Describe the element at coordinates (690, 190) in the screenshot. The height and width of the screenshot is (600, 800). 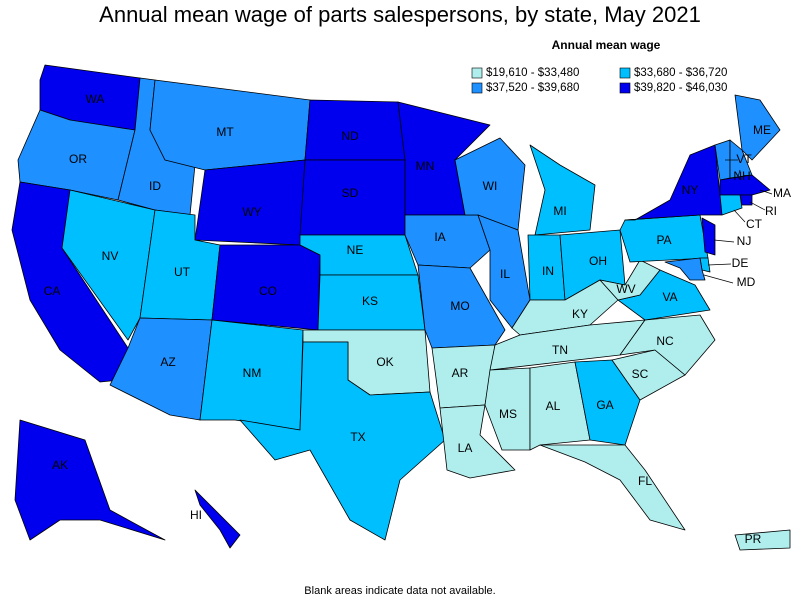
I see `state-label: NY` at that location.